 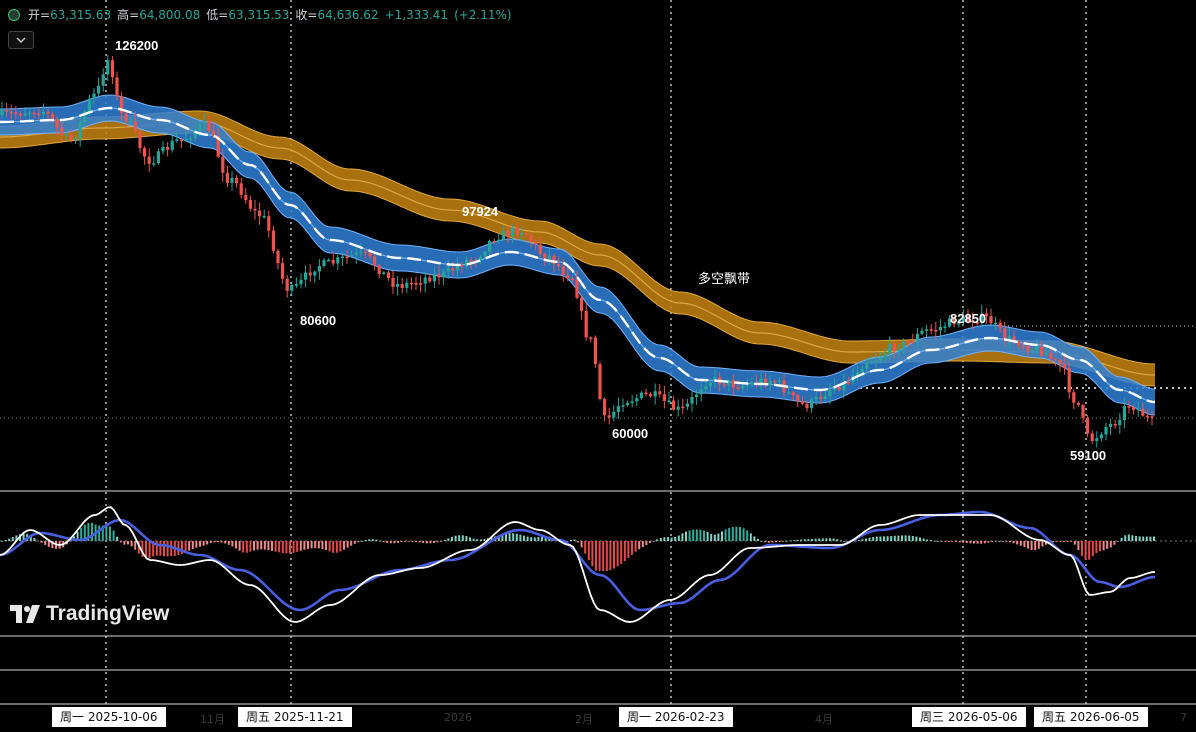 I want to click on tick-2026: 2026, so click(x=458, y=717).